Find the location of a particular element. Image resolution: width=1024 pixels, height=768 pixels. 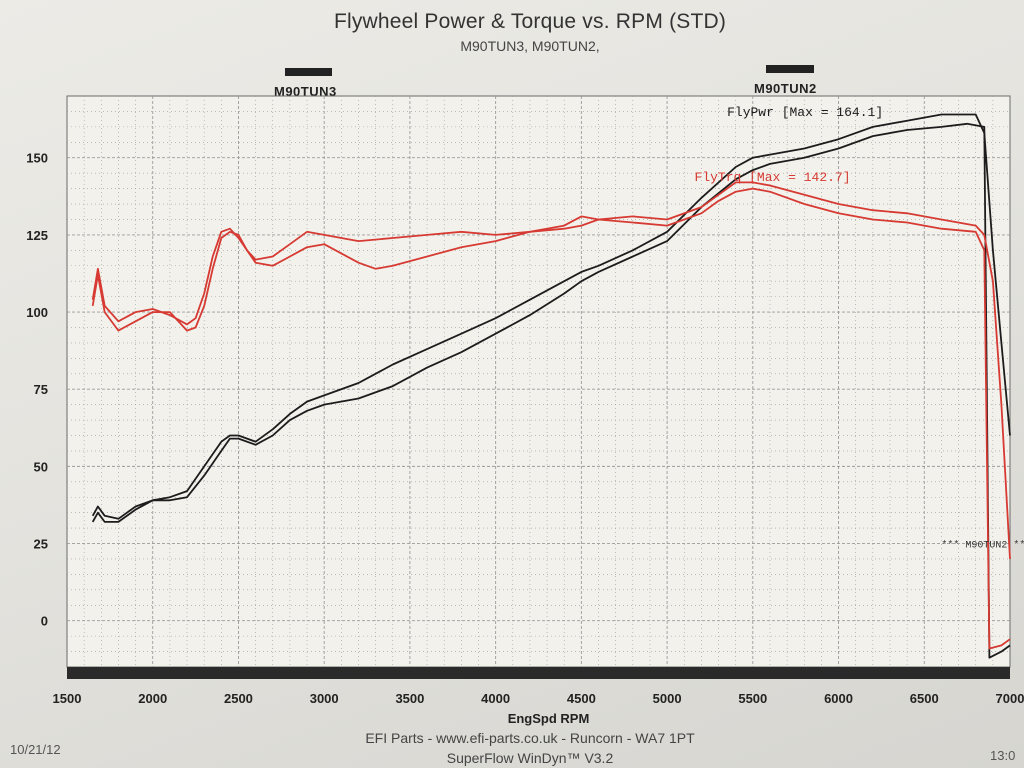

x-tick-label: 6000 is located at coordinates (838, 698).